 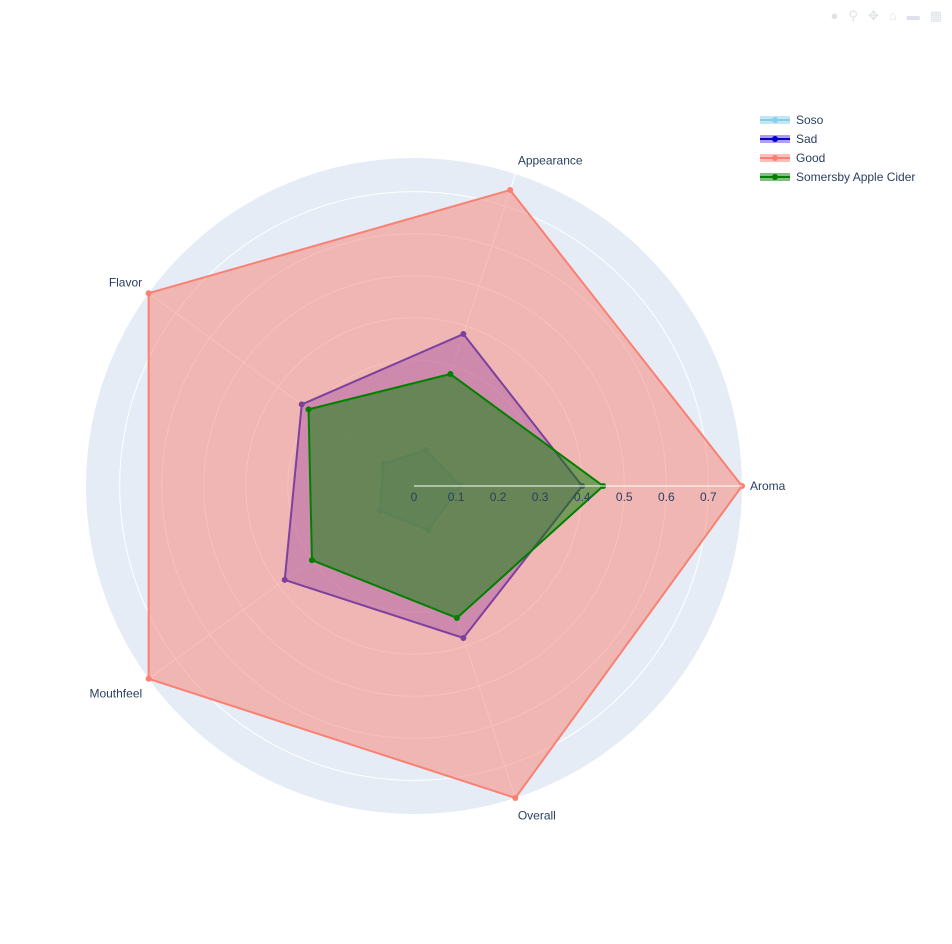 I want to click on legend-label: Somersby Apple Cider, so click(x=856, y=176).